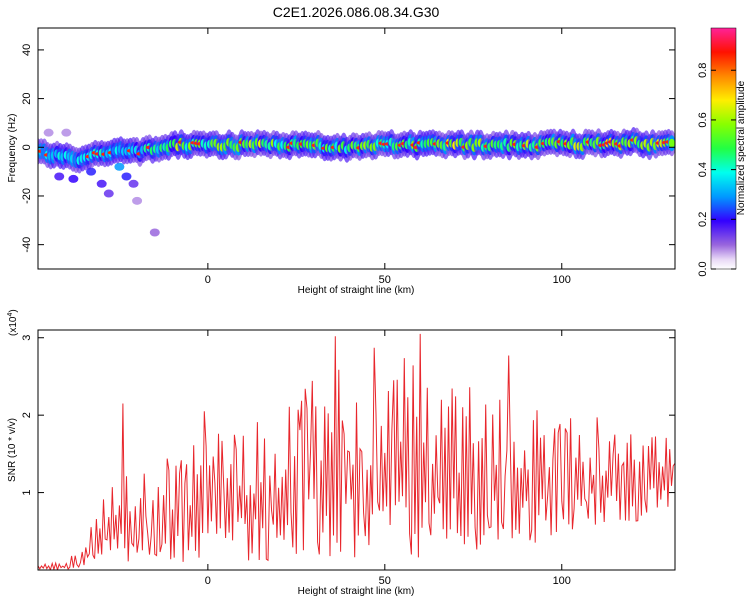 This screenshot has height=600, width=750. Describe the element at coordinates (723, 148) in the screenshot. I see `colorbar-gradient` at that location.